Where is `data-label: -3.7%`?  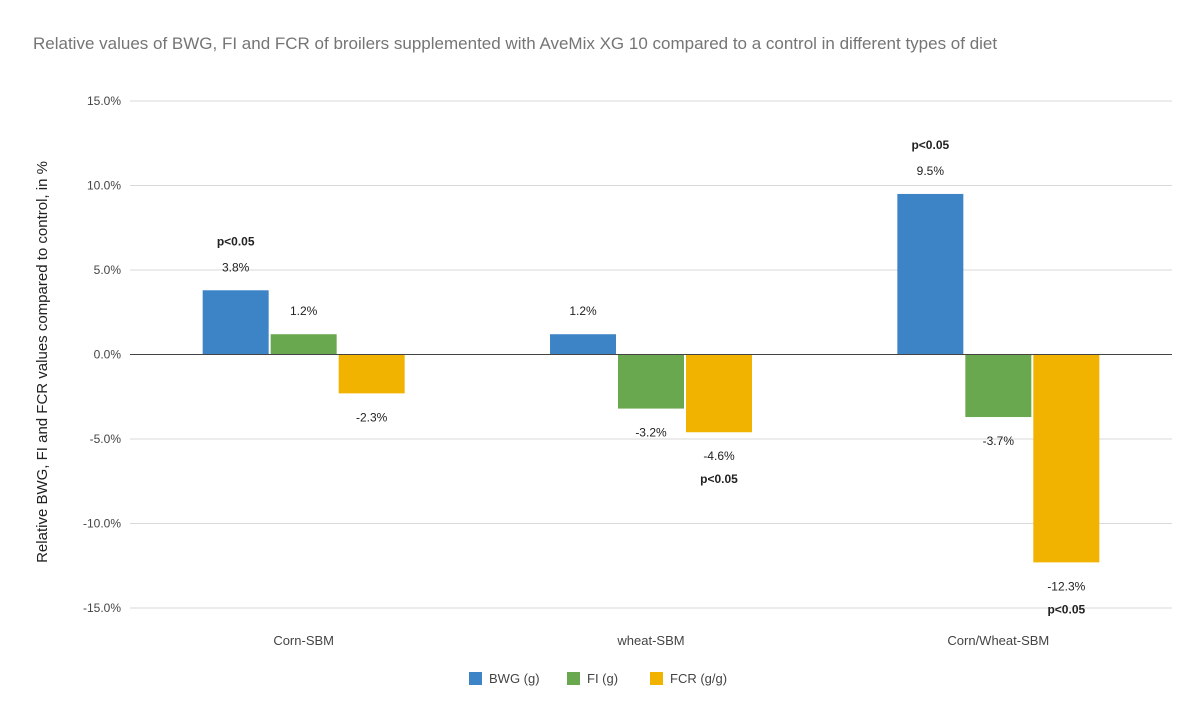
data-label: -3.7% is located at coordinates (999, 441).